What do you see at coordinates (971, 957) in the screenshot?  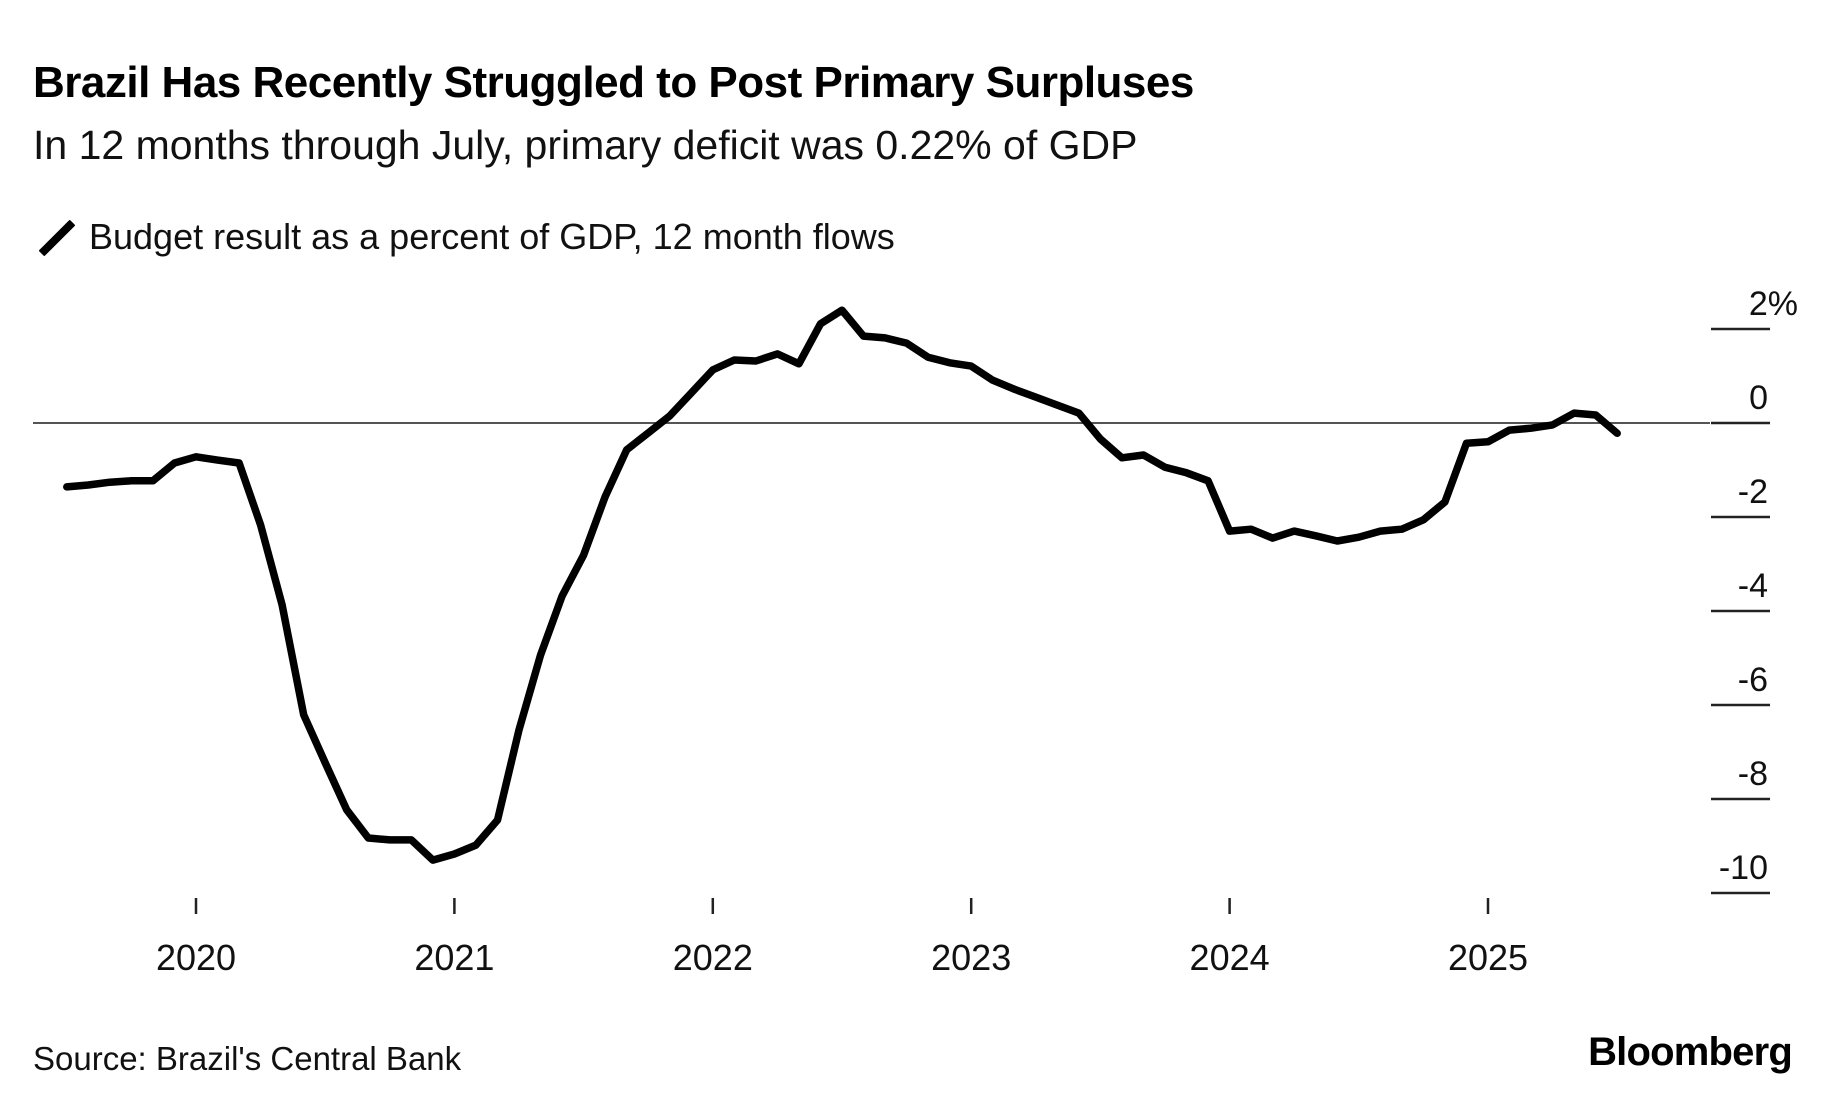 I see `x-tick-label: 2023` at bounding box center [971, 957].